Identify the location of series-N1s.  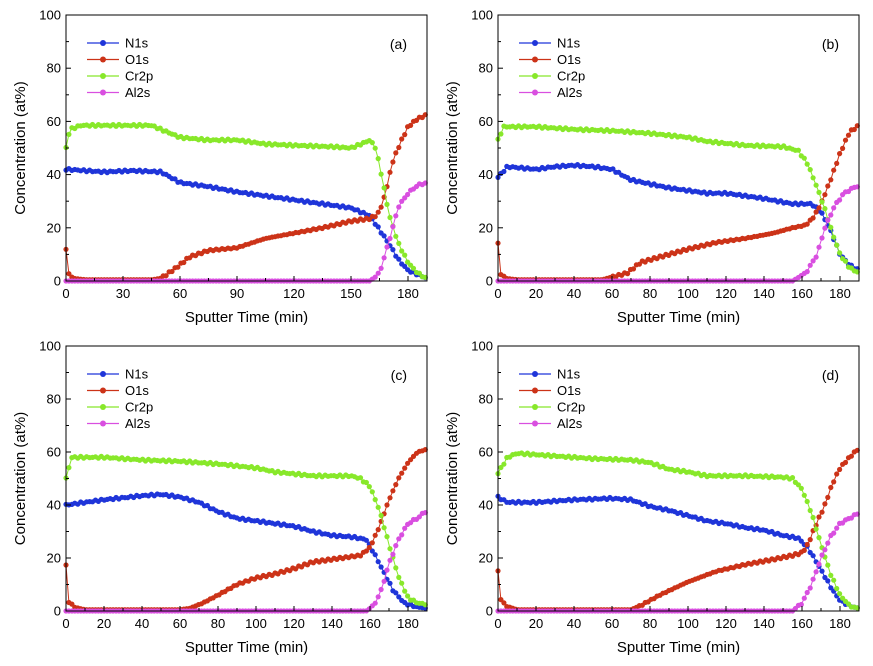
(245, 551).